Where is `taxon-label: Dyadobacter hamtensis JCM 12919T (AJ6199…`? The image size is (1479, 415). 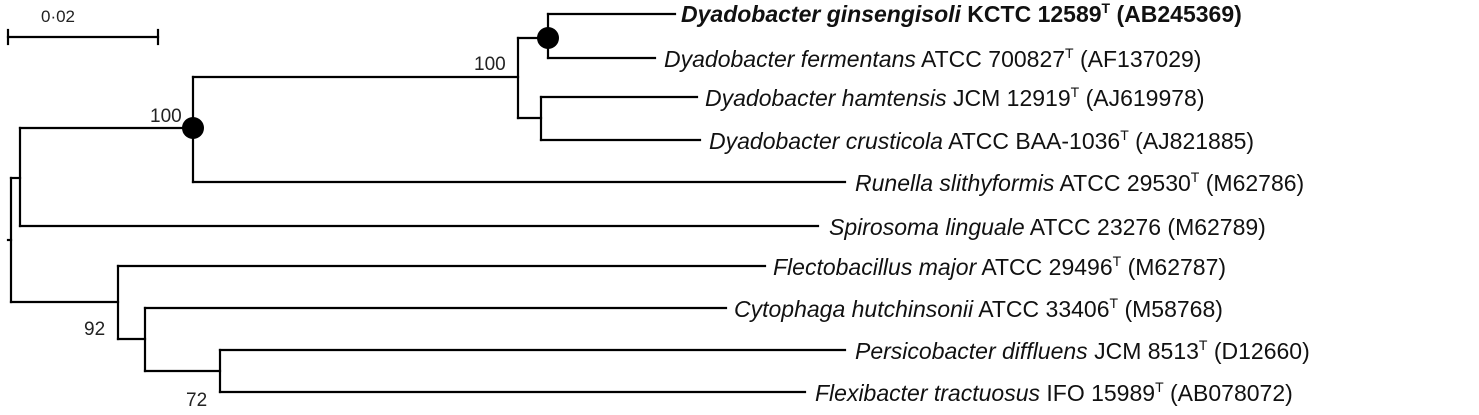
taxon-label: Dyadobacter hamtensis JCM 12919T (AJ6199… is located at coordinates (955, 97).